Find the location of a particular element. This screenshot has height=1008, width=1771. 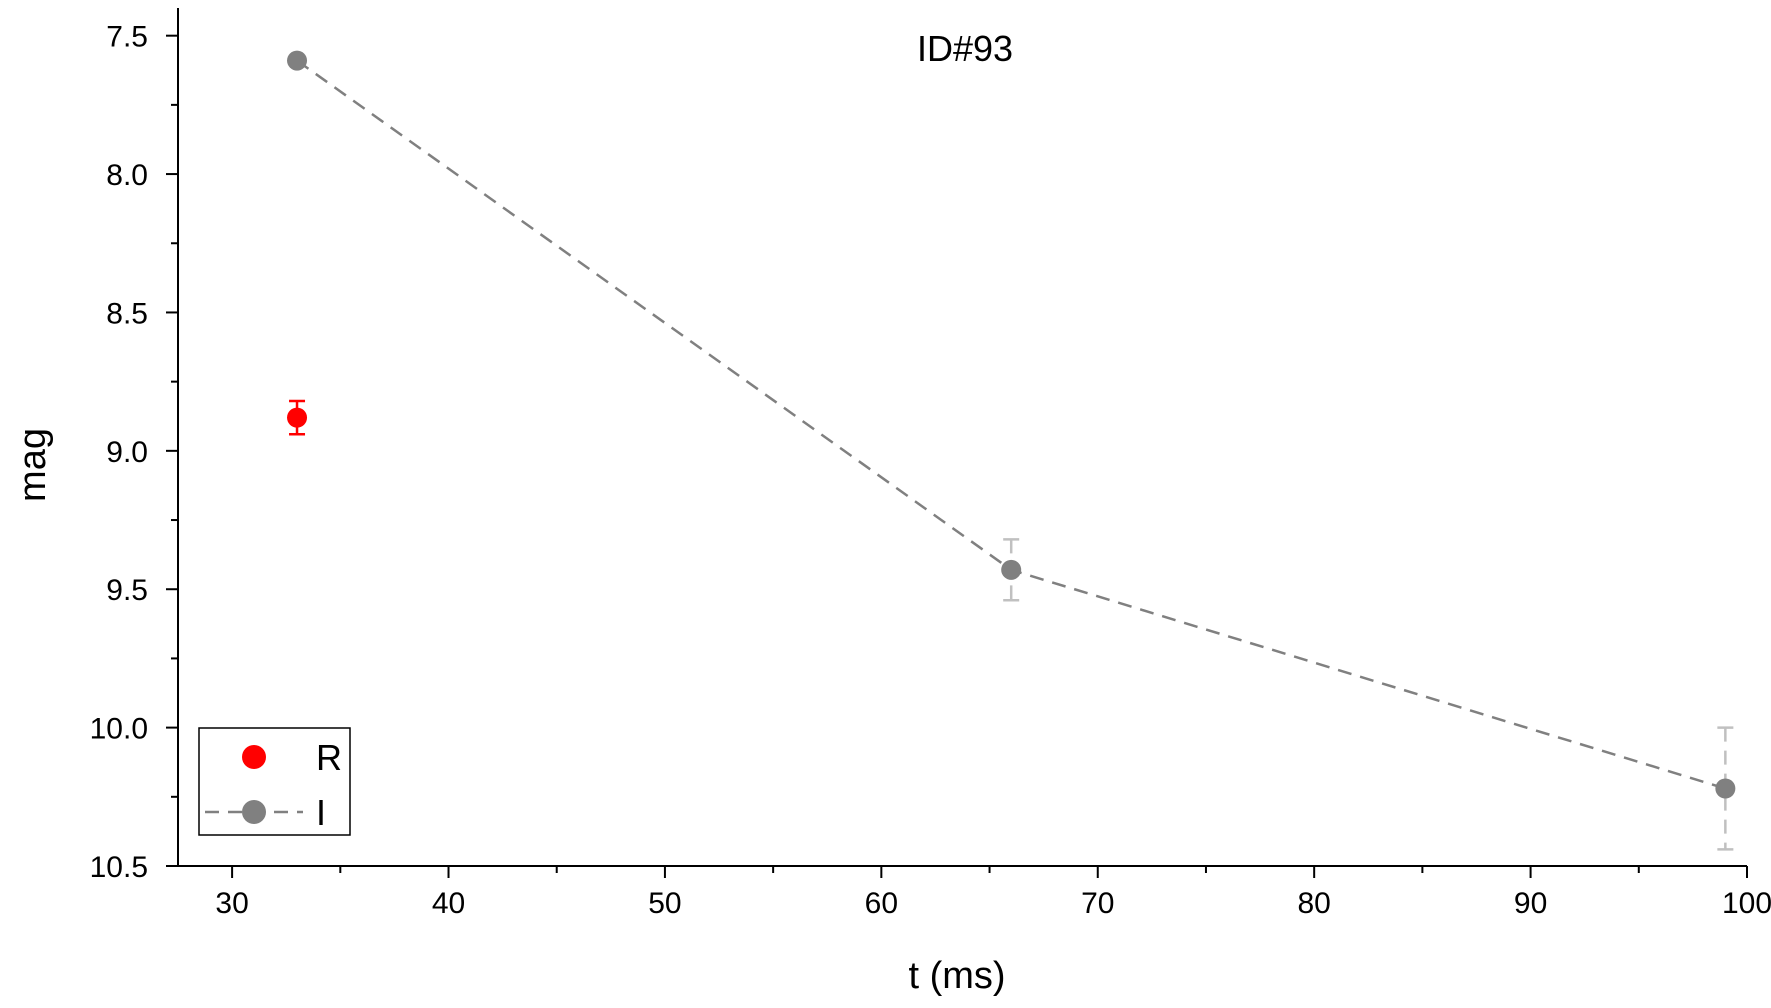

y-tick-label: 7.5 is located at coordinates (127, 37).